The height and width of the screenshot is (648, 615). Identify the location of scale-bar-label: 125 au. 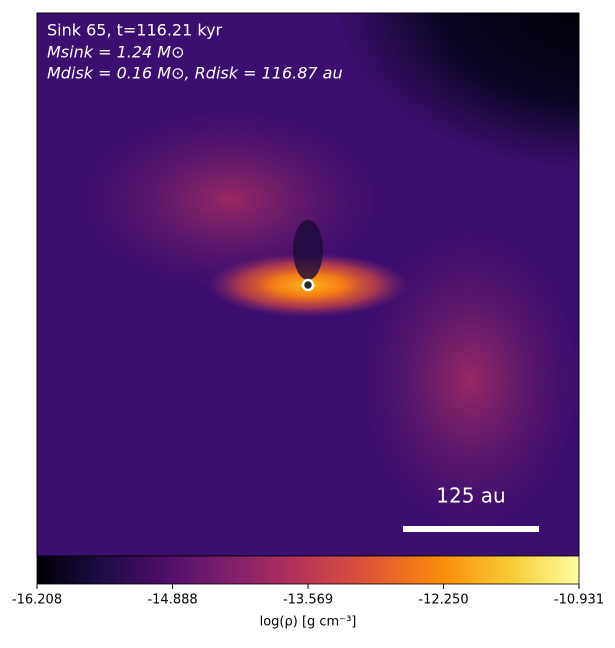
(470, 496).